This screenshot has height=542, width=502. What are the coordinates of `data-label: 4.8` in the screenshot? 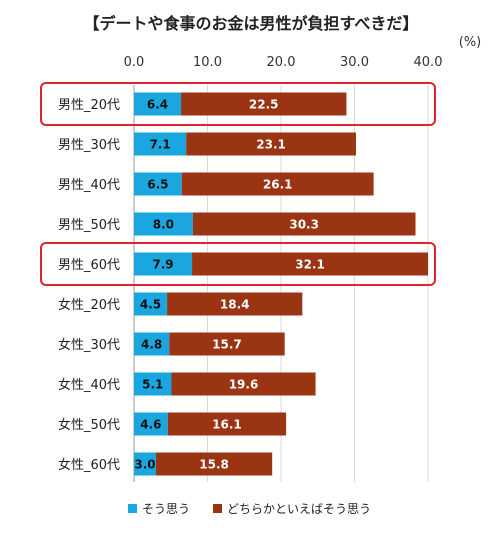 It's located at (151, 345).